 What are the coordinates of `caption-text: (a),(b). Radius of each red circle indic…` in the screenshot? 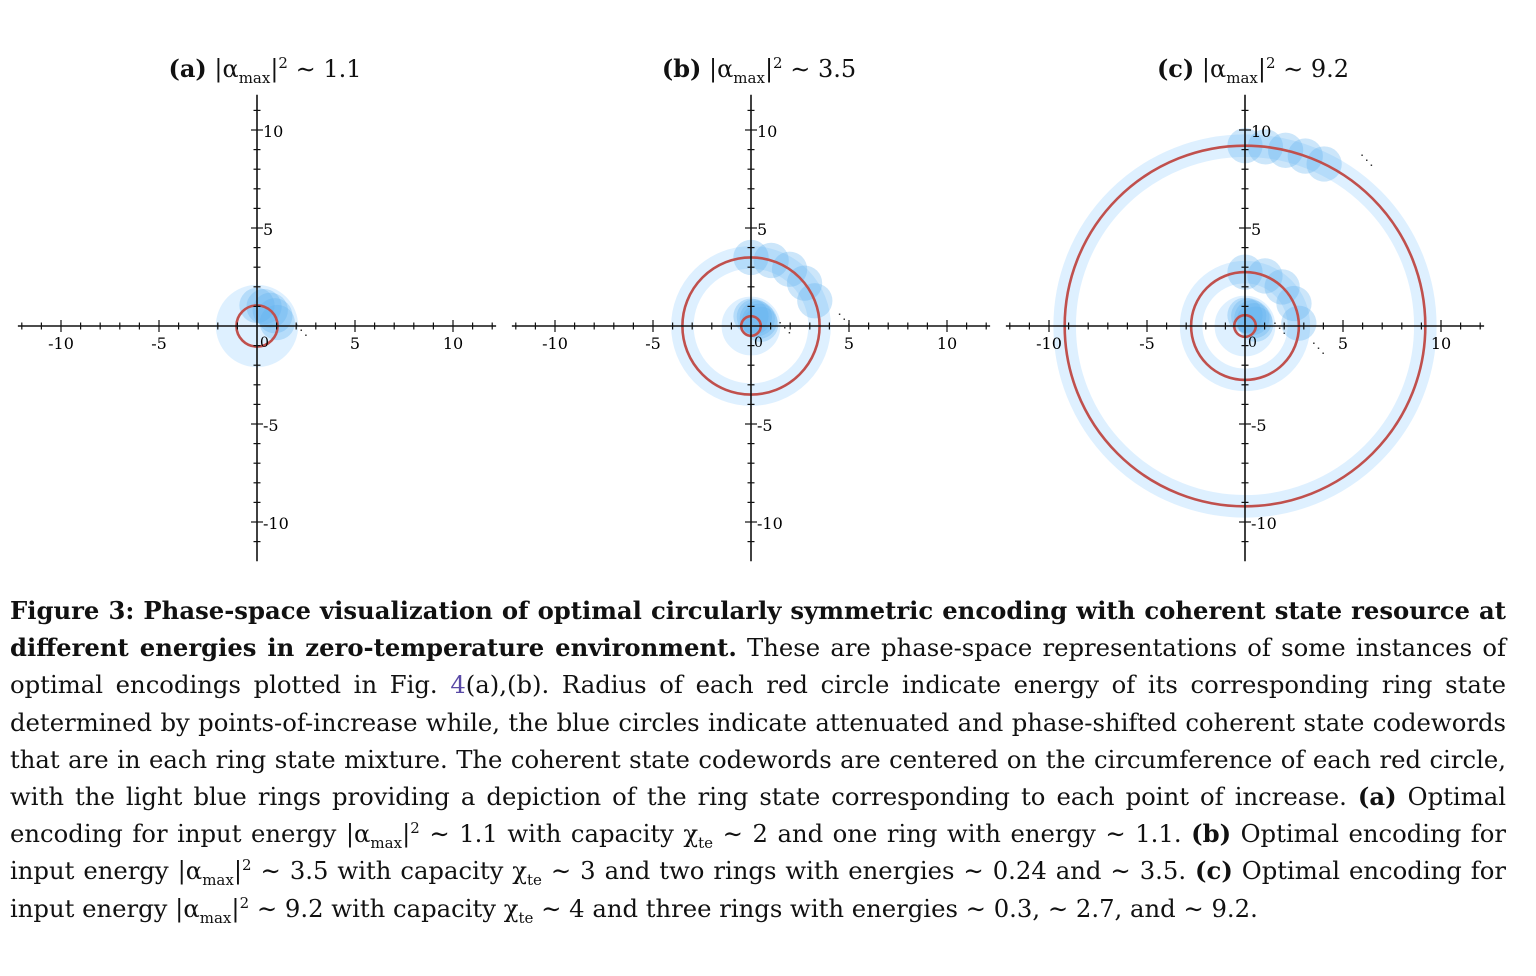 It's located at (758, 741).